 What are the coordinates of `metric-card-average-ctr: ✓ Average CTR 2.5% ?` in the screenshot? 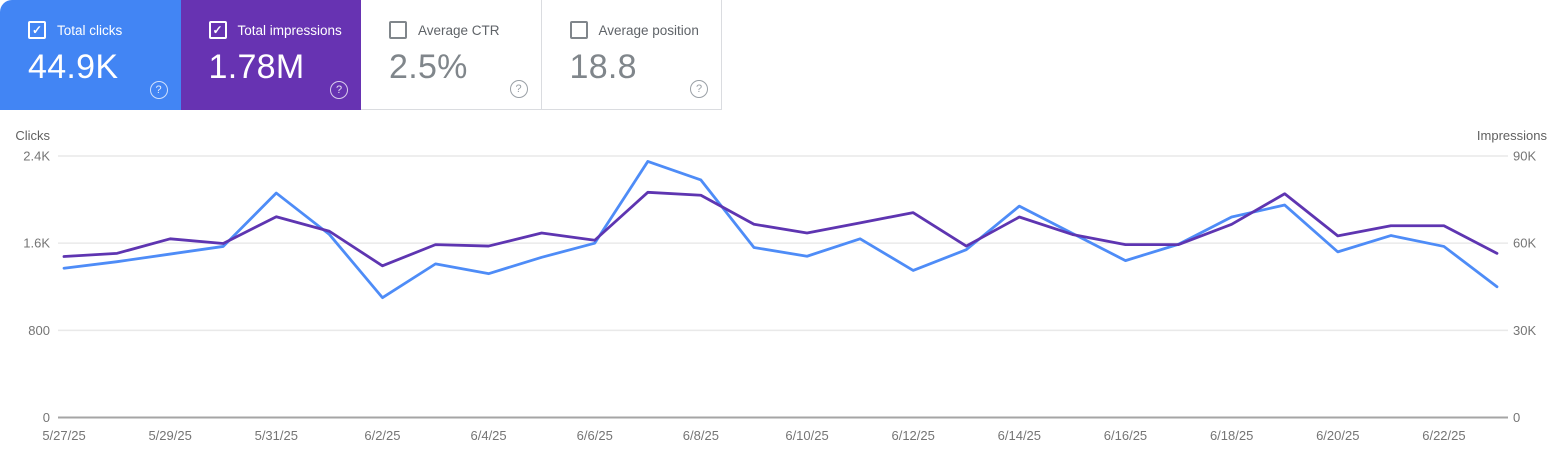 It's located at (451, 55).